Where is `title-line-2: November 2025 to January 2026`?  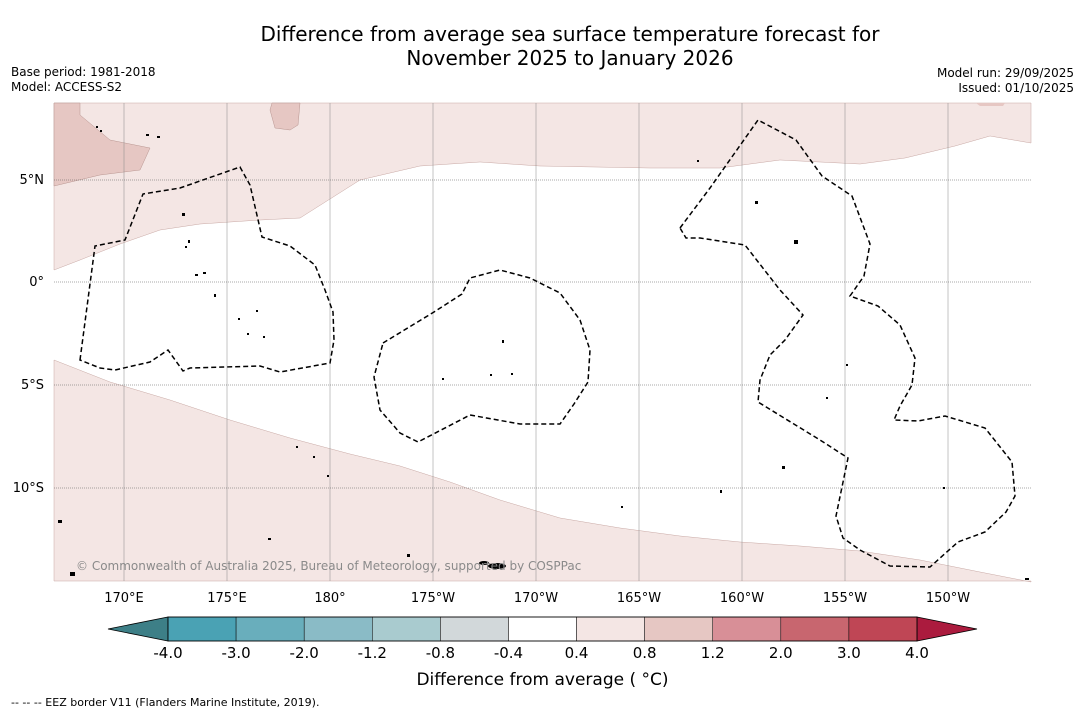 title-line-2: November 2025 to January 2026 is located at coordinates (570, 58).